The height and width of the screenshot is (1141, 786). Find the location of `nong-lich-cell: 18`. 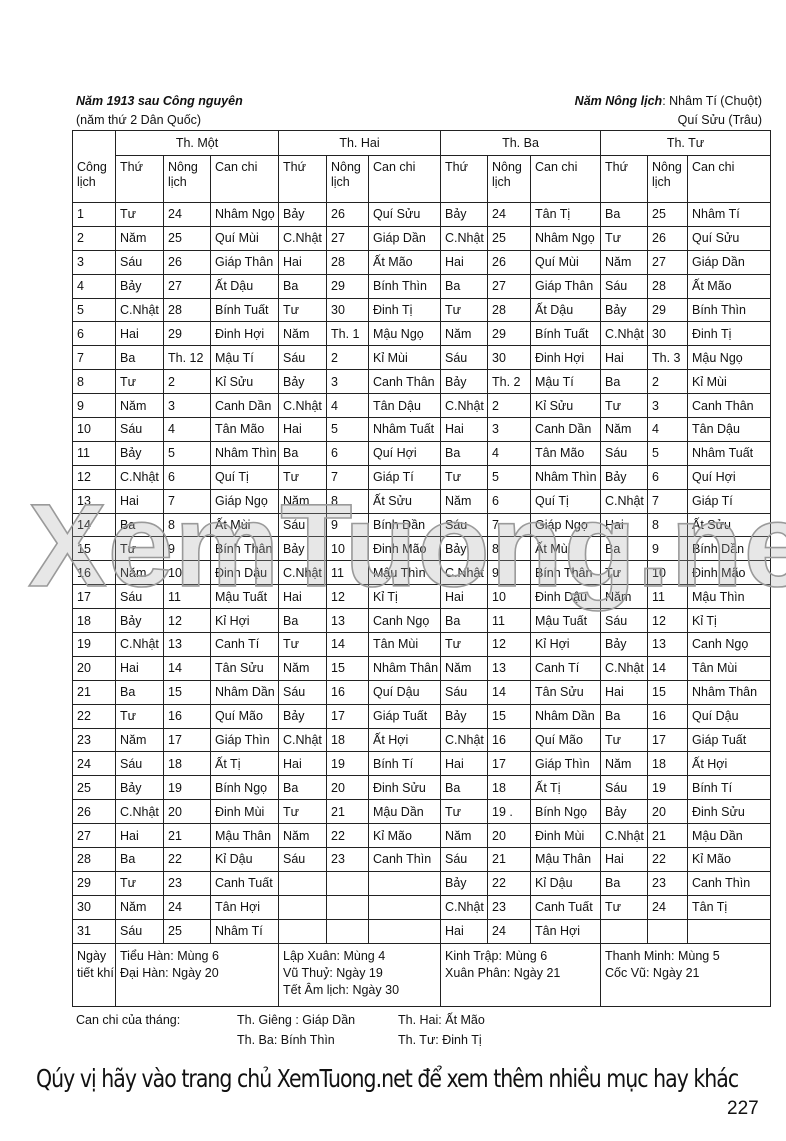

nong-lich-cell: 18 is located at coordinates (509, 788).